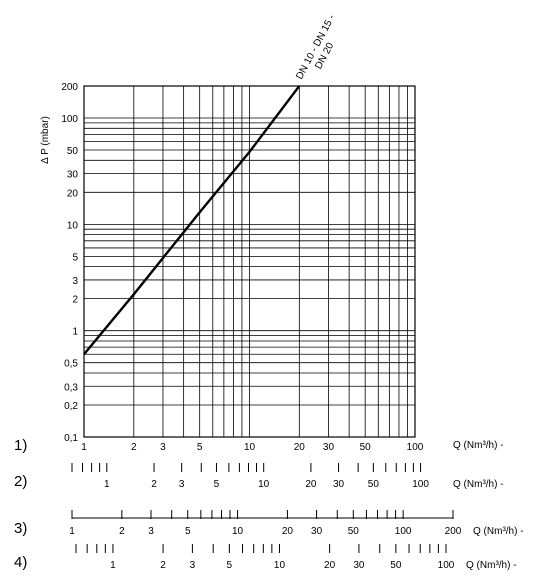 The height and width of the screenshot is (583, 553). Describe the element at coordinates (20, 562) in the screenshot. I see `scale-number: 4)` at that location.